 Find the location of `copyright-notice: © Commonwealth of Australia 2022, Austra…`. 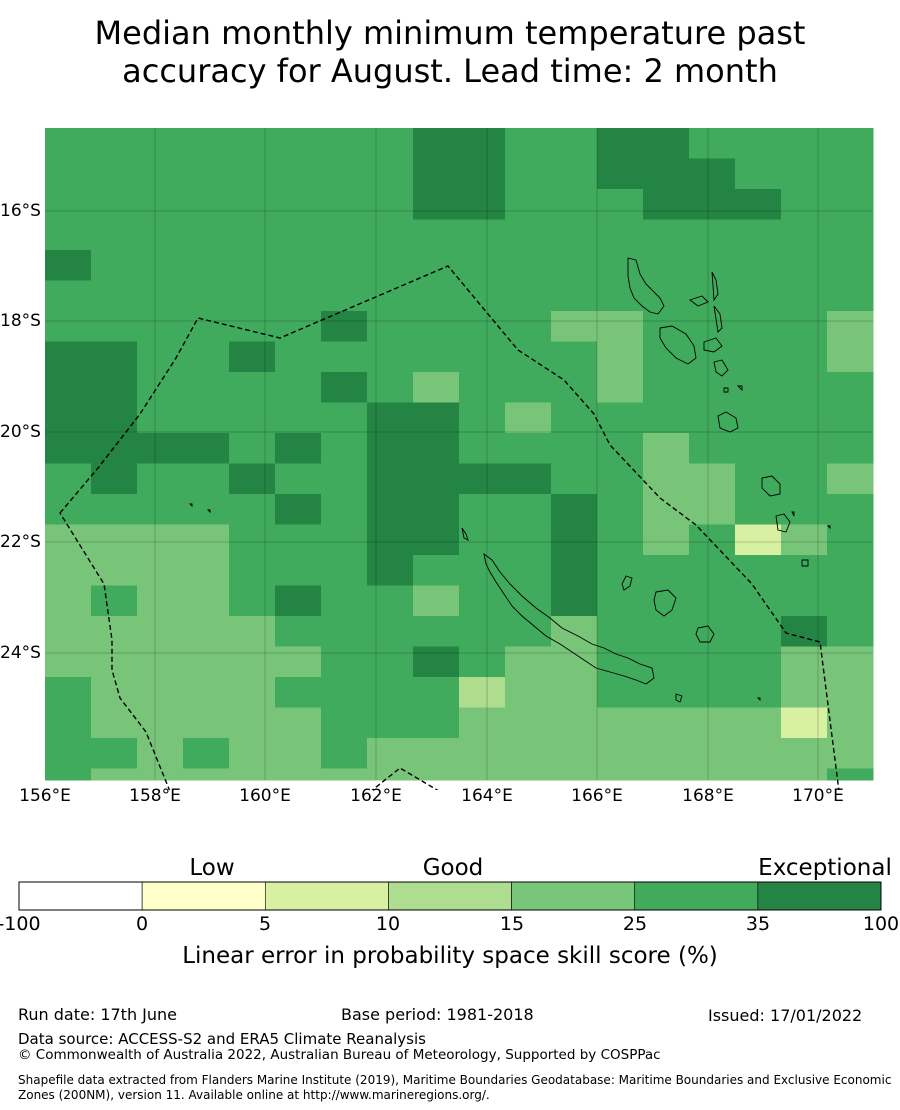

copyright-notice: © Commonwealth of Australia 2022, Austra… is located at coordinates (339, 1055).